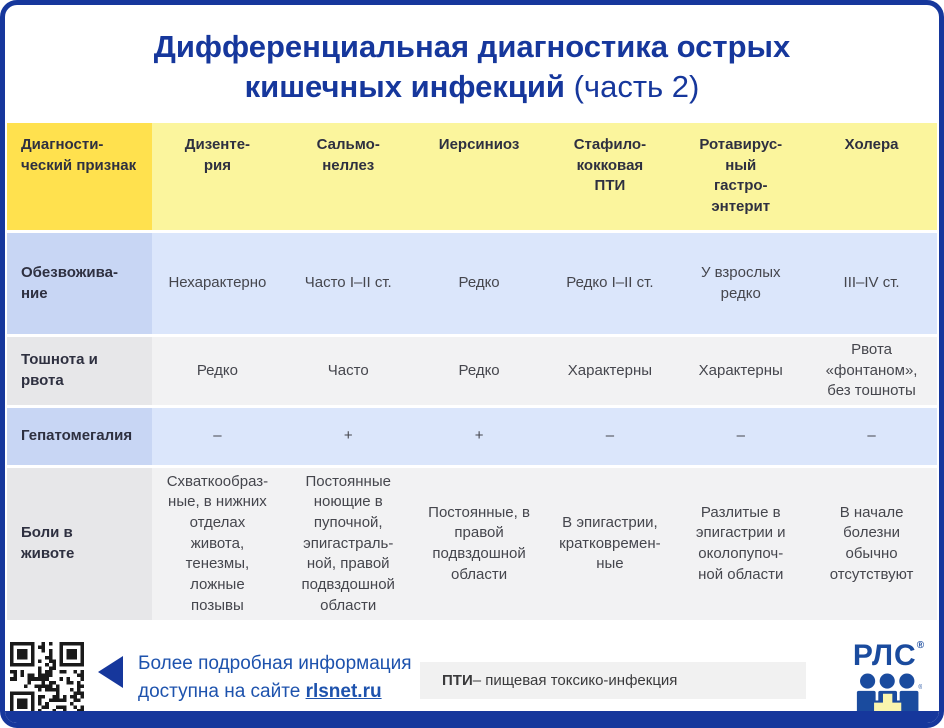 The width and height of the screenshot is (944, 728). Describe the element at coordinates (575, 680) in the screenshot. I see `footnote-text: – пищевая токсико-инфекция` at that location.